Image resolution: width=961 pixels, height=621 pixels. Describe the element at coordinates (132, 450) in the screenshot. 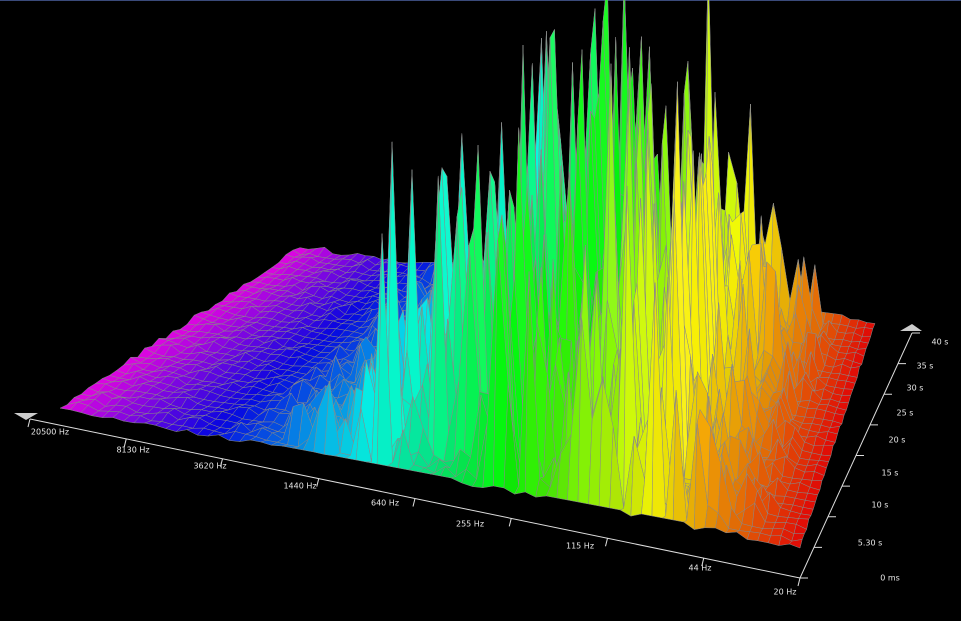

I see `frequency-label: 8130 Hz` at that location.